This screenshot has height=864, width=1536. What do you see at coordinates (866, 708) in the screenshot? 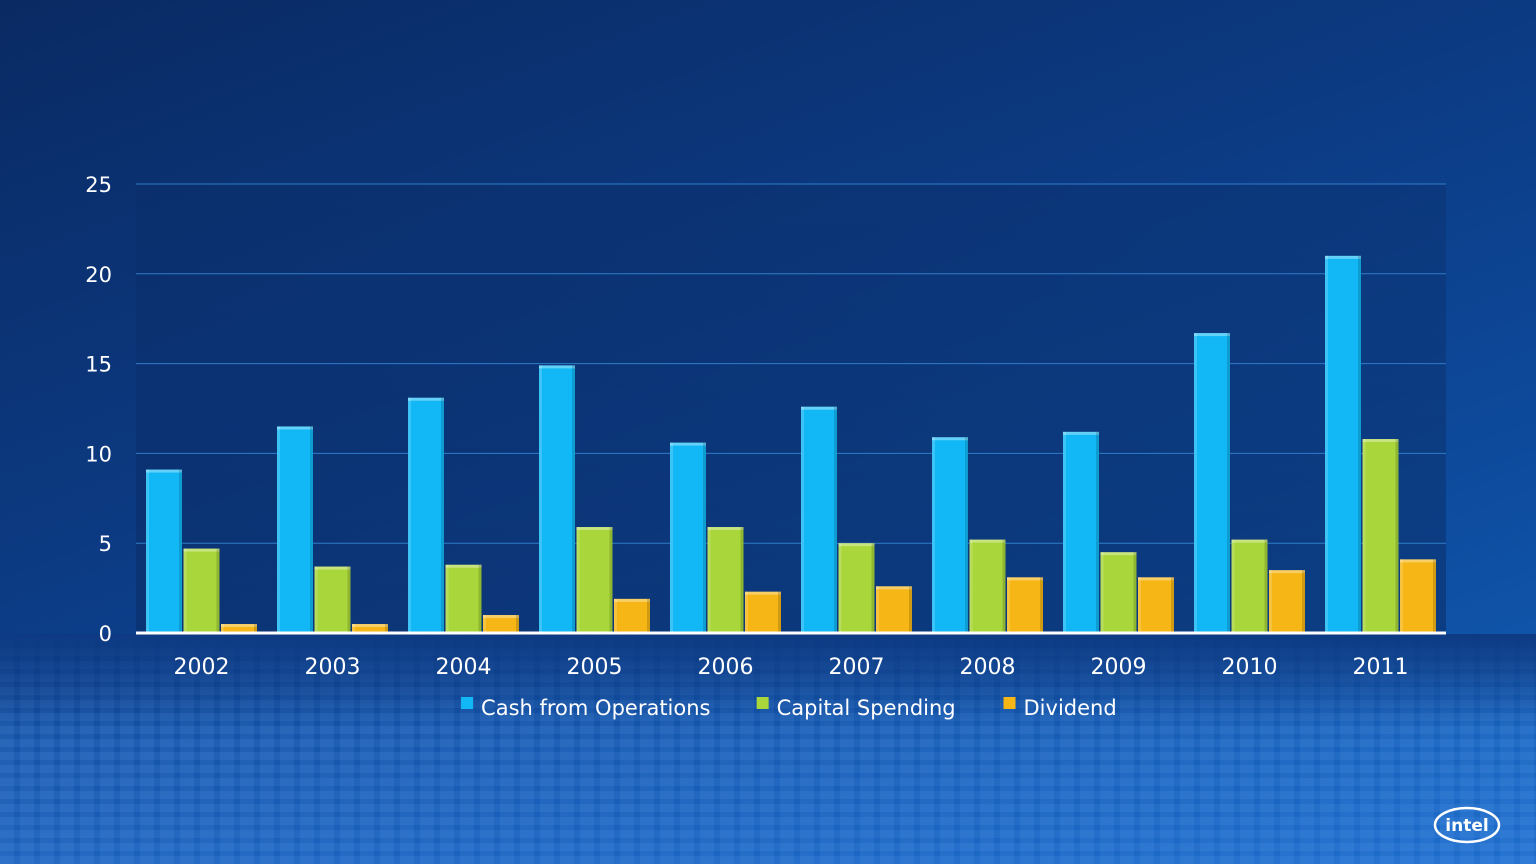
I see `legend-label: Capital Spending` at bounding box center [866, 708].